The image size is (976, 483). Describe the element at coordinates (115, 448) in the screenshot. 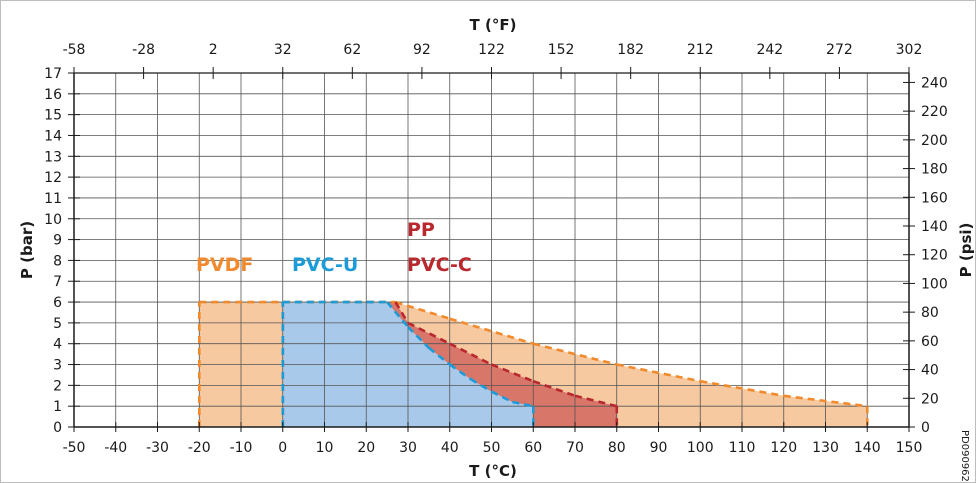

I see `x-tick-label-bottom: -40` at that location.